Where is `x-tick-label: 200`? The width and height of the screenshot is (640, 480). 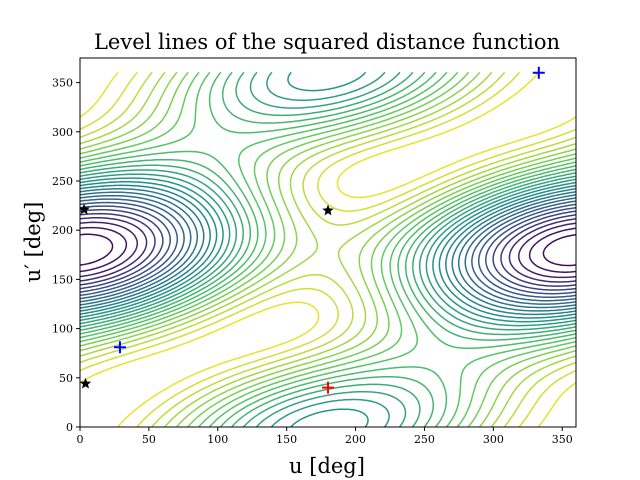 x-tick-label: 200 is located at coordinates (355, 439).